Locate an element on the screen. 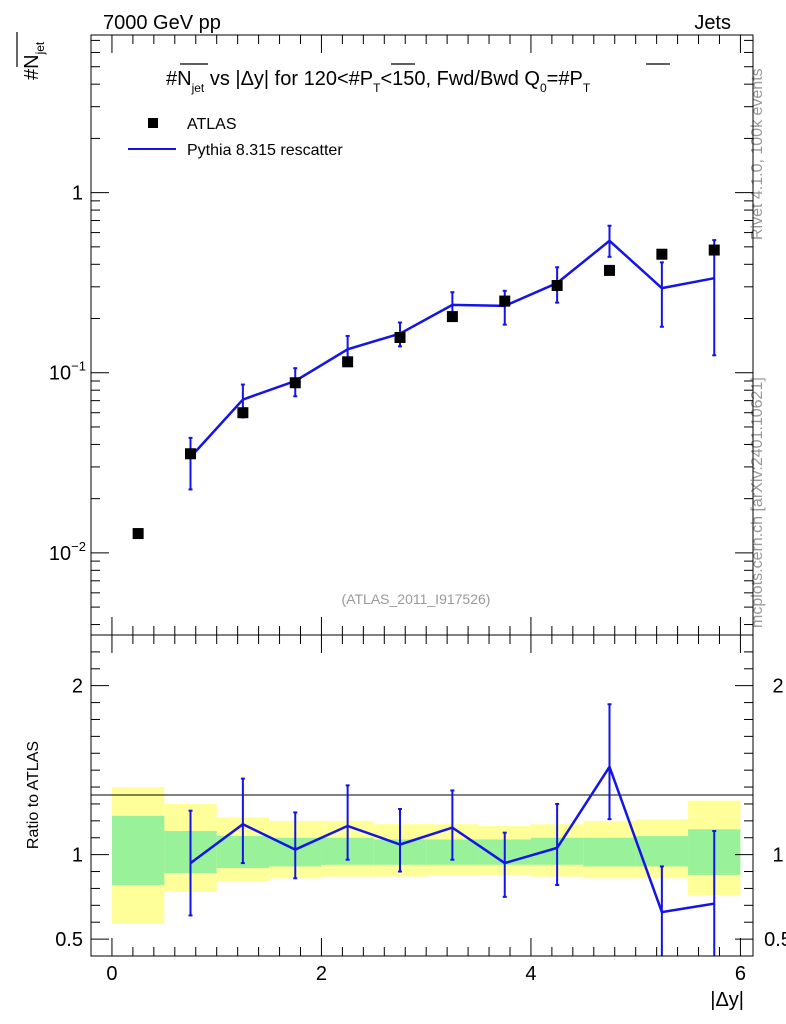 This screenshot has height=1024, width=786. main-y-axis-title: #Njet is located at coordinates (31, 56).